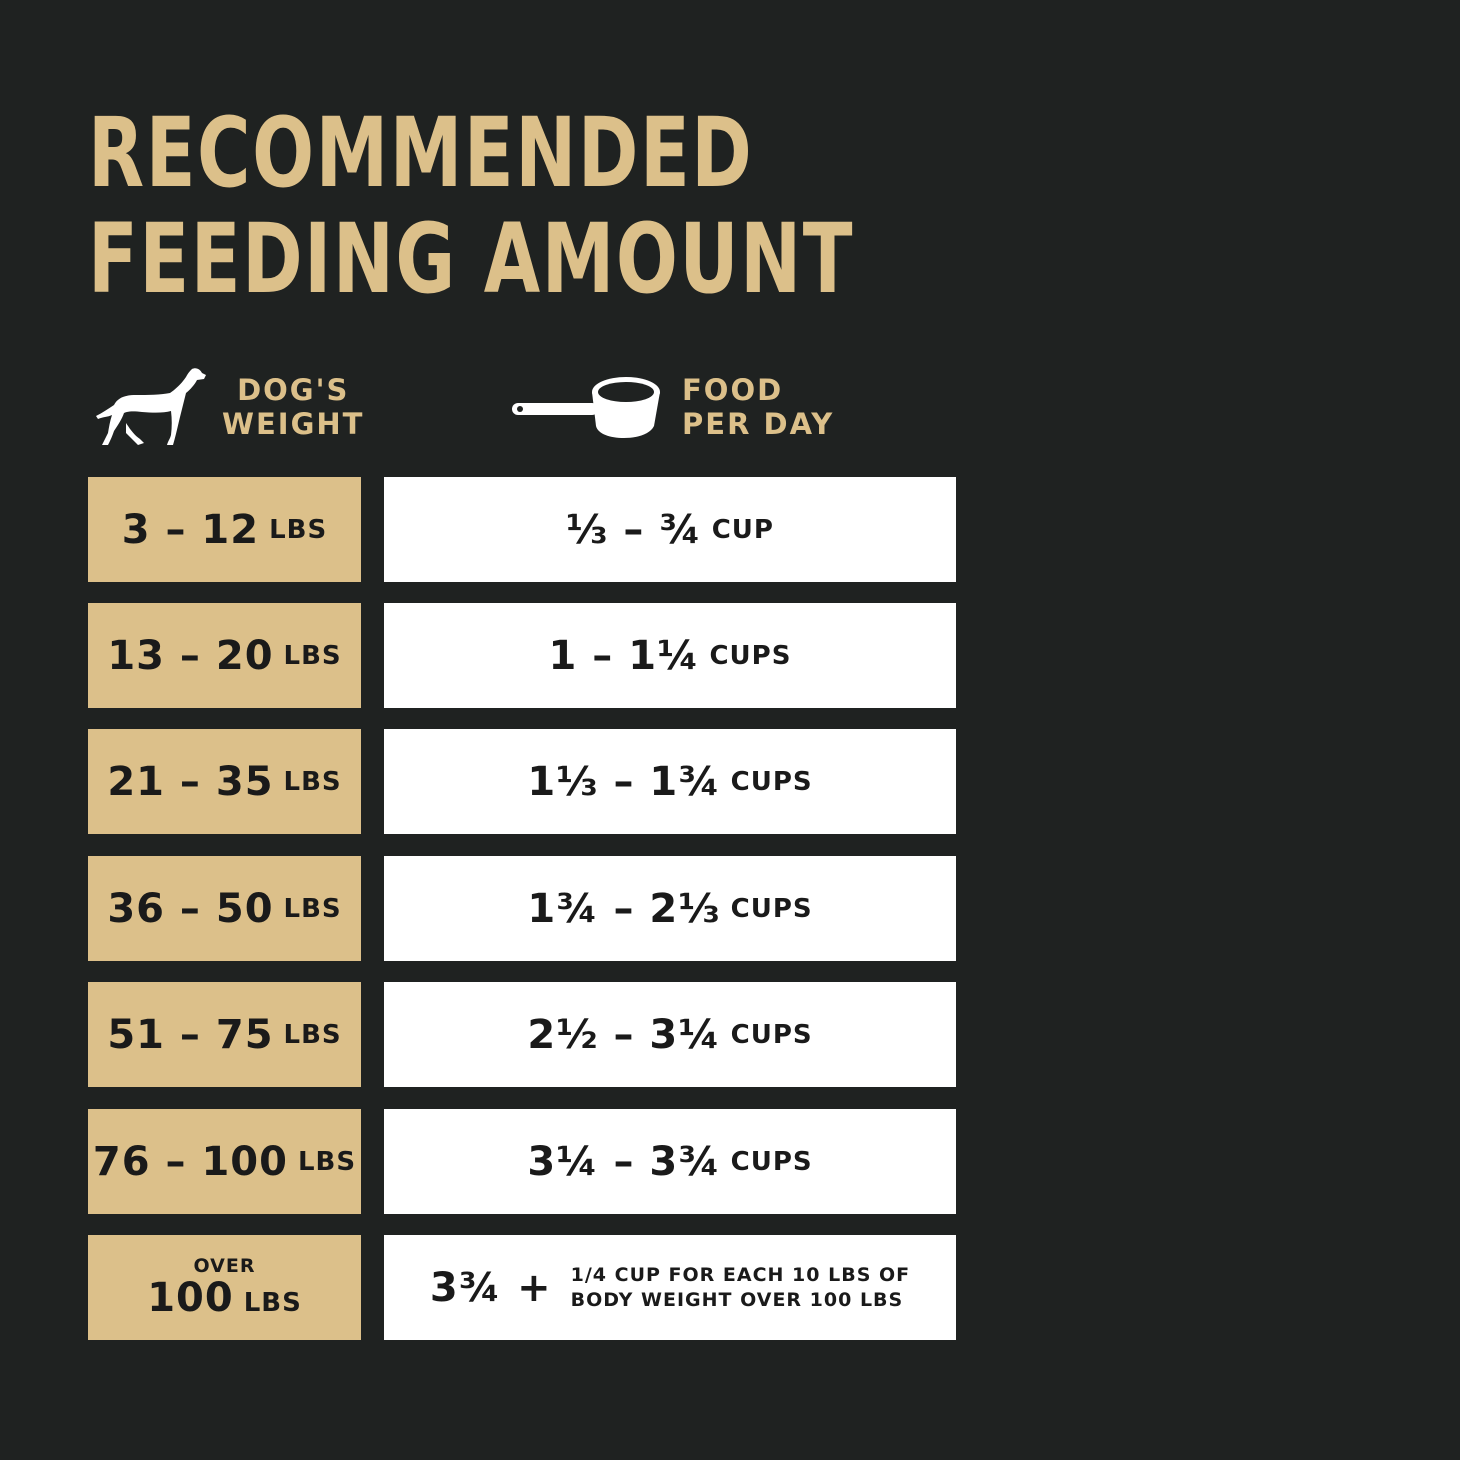  I want to click on weight-range: 100, so click(190, 1297).